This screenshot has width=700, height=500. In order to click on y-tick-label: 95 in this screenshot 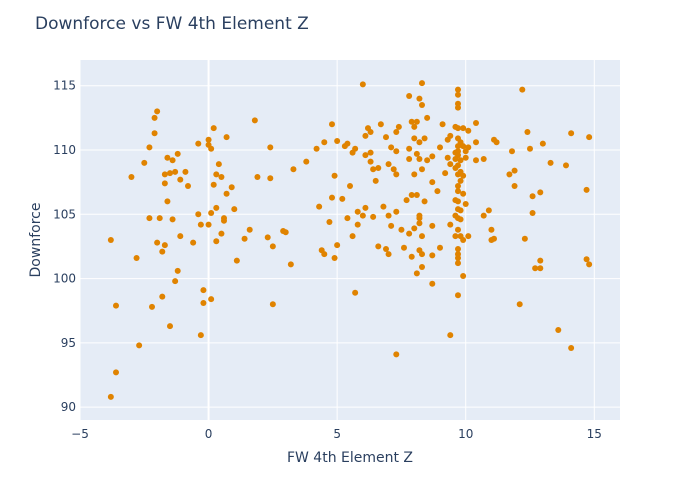, I will do `click(68, 343)`.